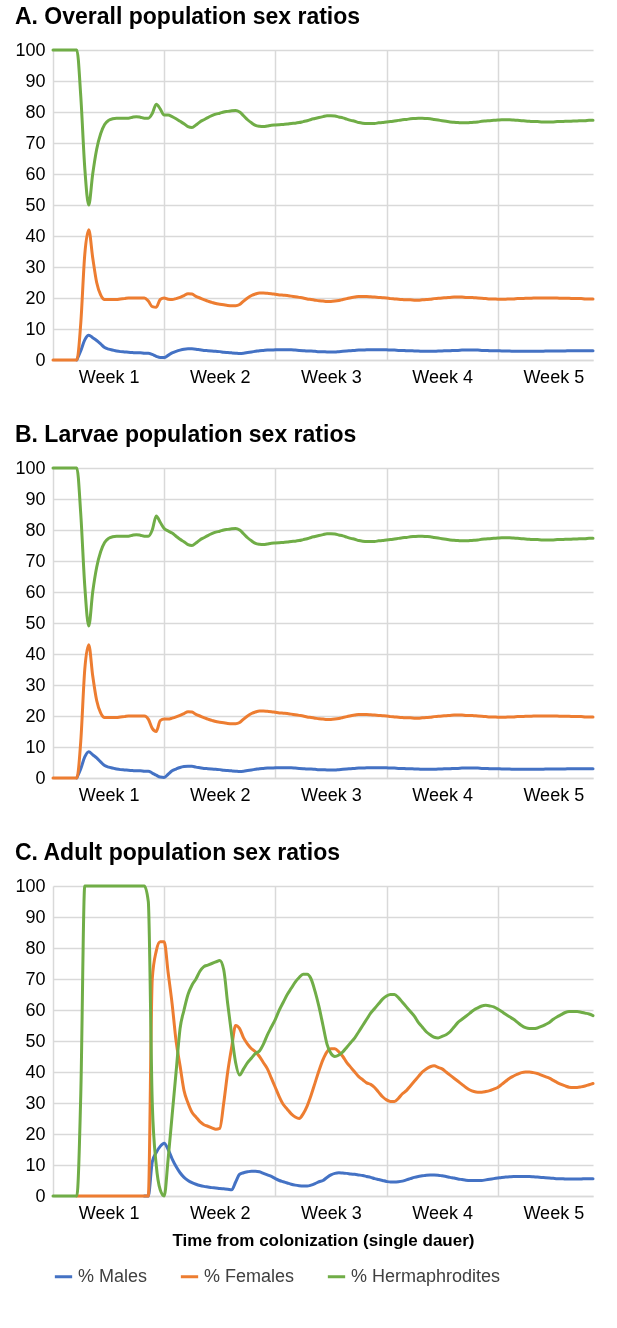 This screenshot has height=1328, width=617. What do you see at coordinates (426, 1275) in the screenshot?
I see `legend-label: % Hermaphrodites` at bounding box center [426, 1275].